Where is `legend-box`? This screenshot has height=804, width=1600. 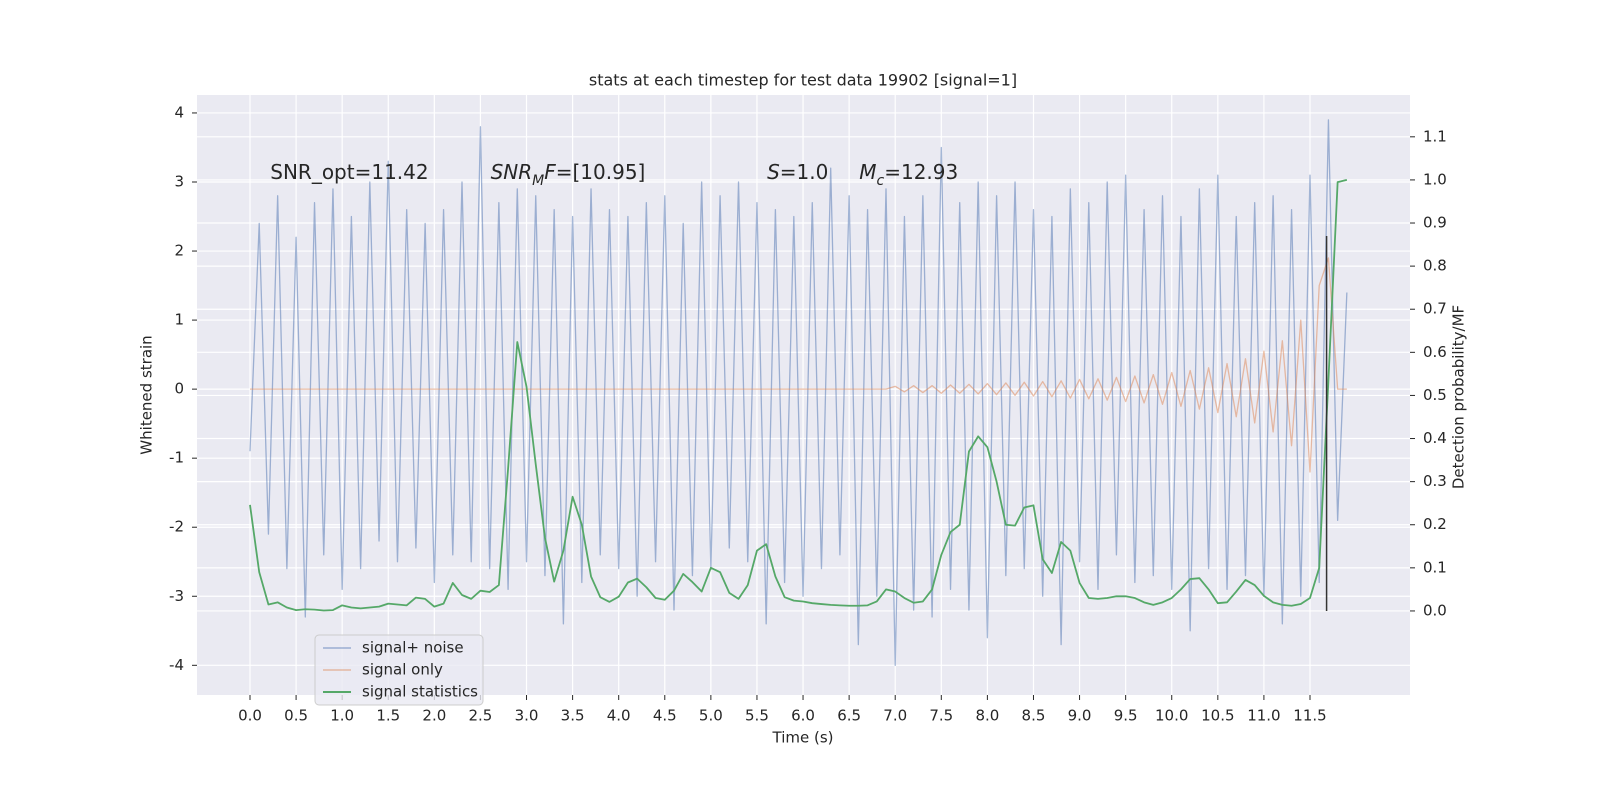 legend-box is located at coordinates (399, 670).